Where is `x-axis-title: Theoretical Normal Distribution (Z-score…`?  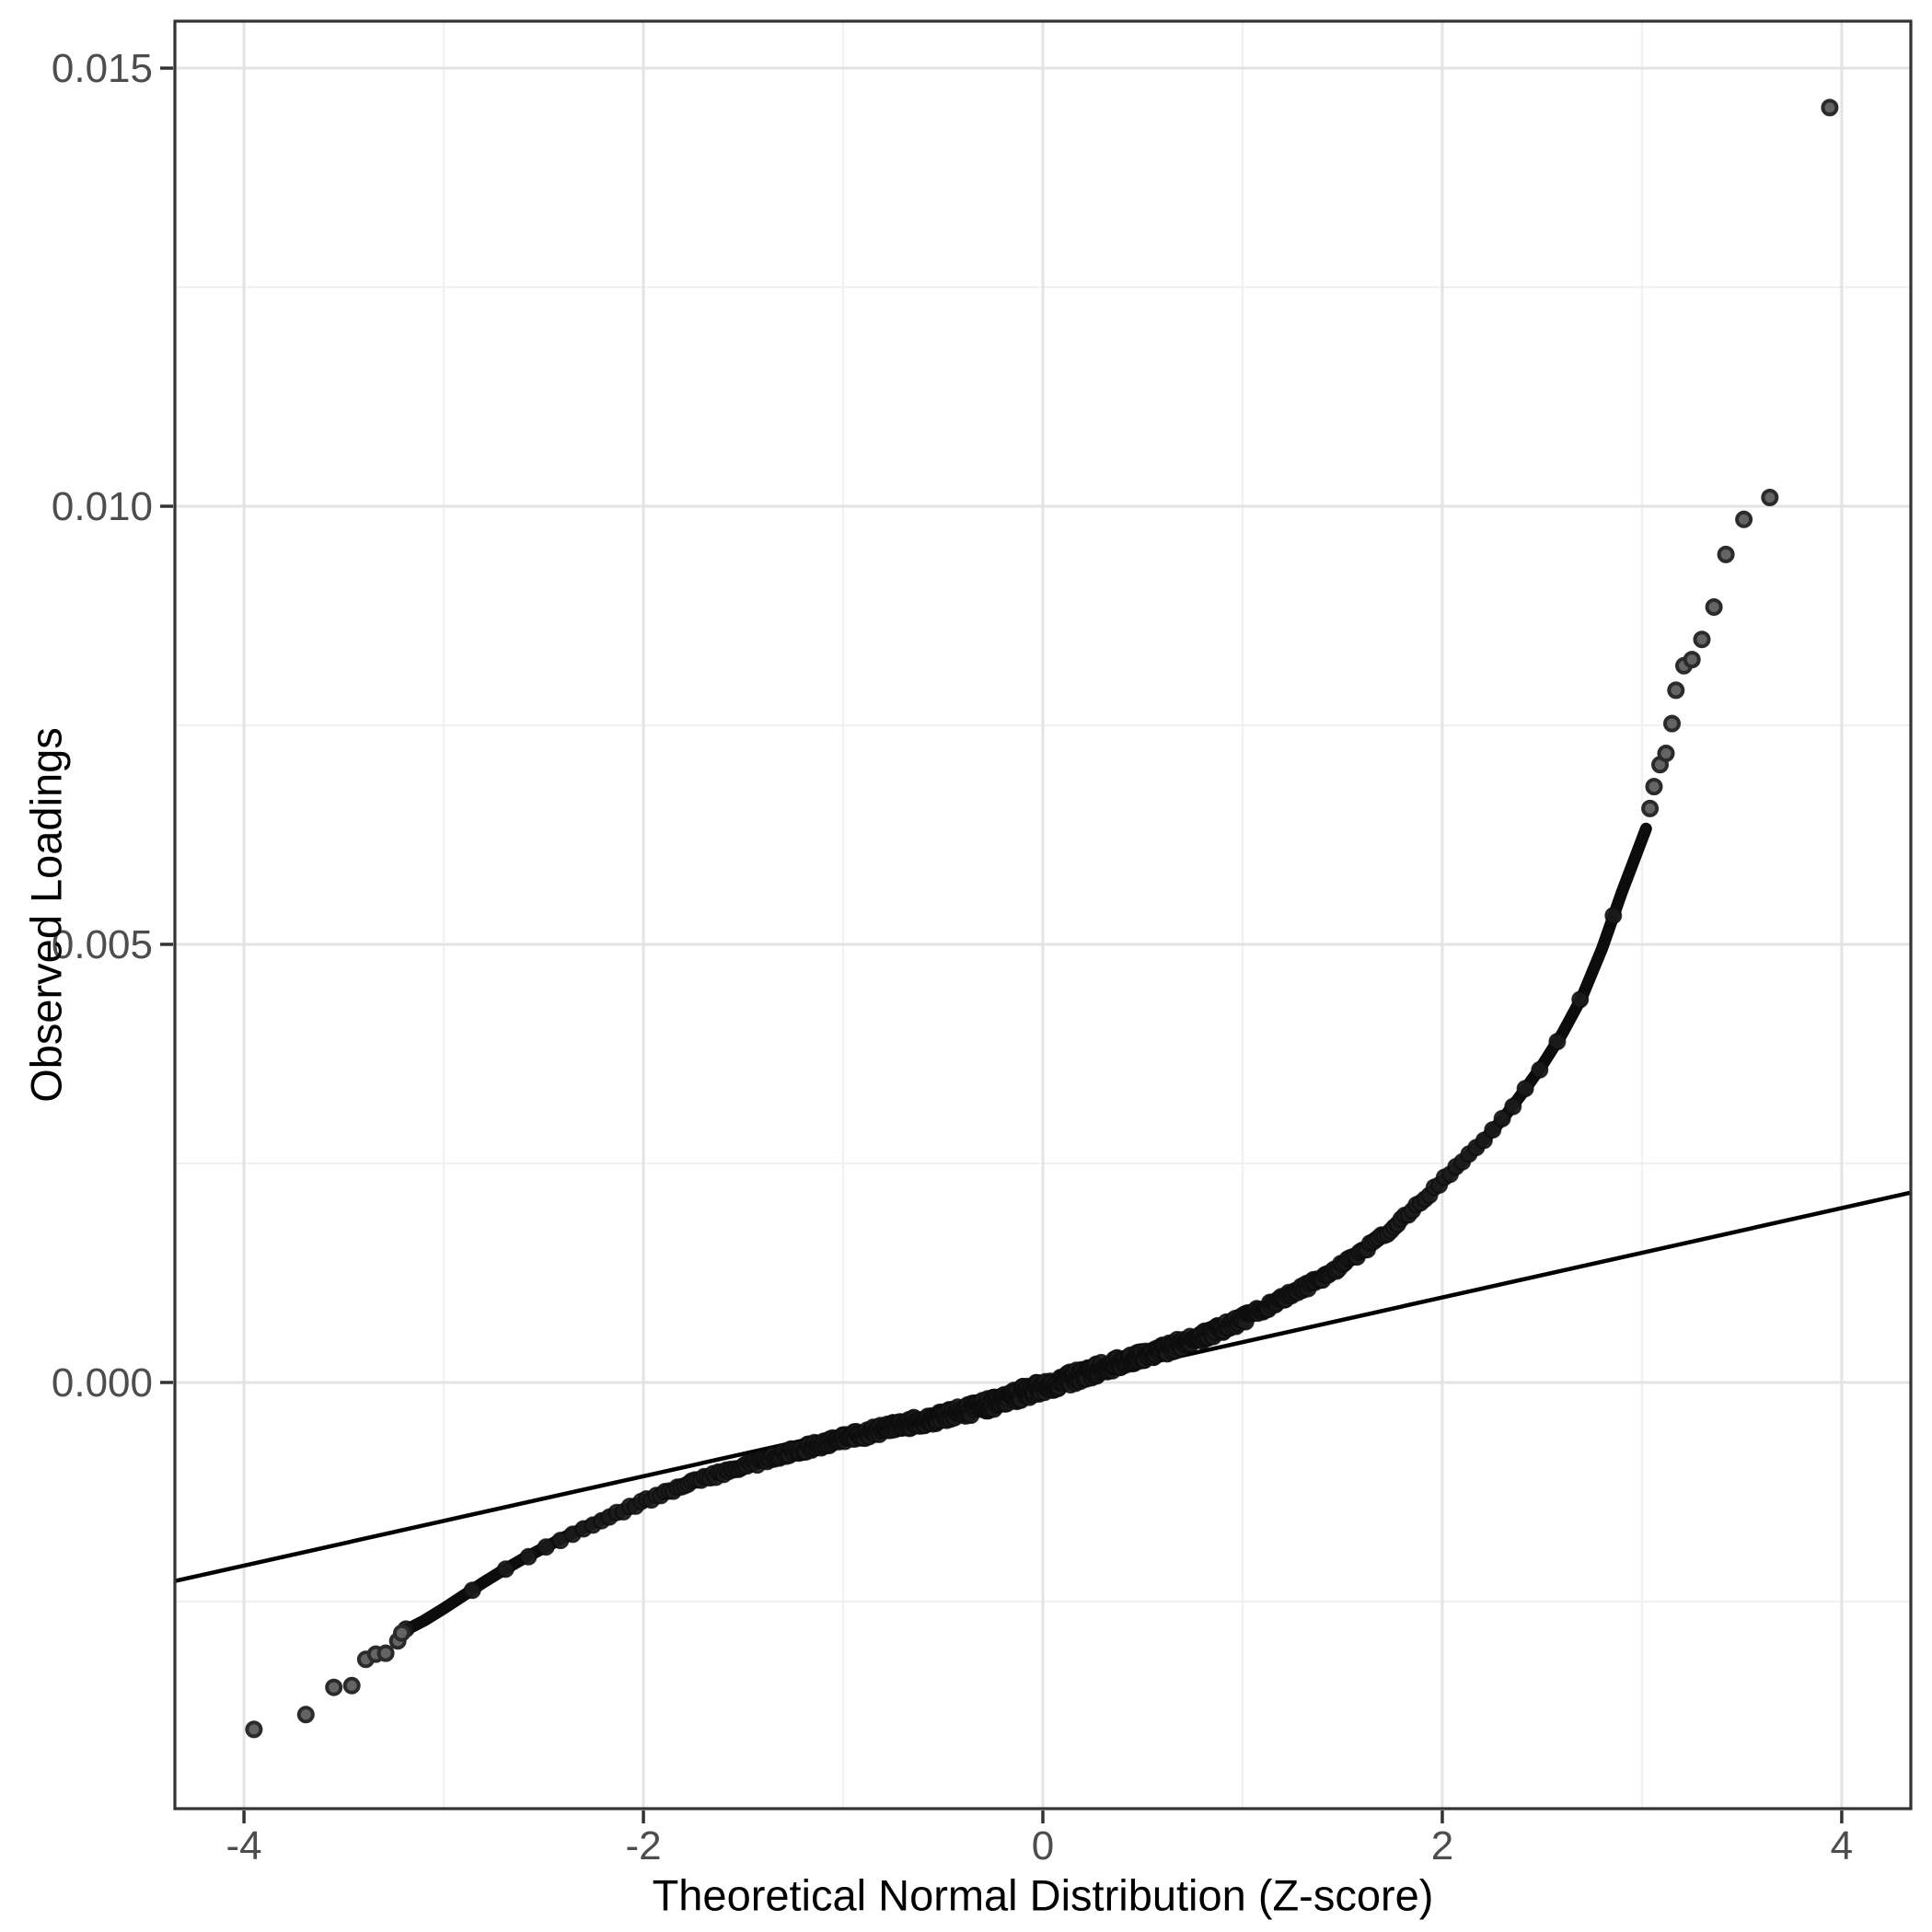
x-axis-title: Theoretical Normal Distribution (Z-score… is located at coordinates (1043, 1895).